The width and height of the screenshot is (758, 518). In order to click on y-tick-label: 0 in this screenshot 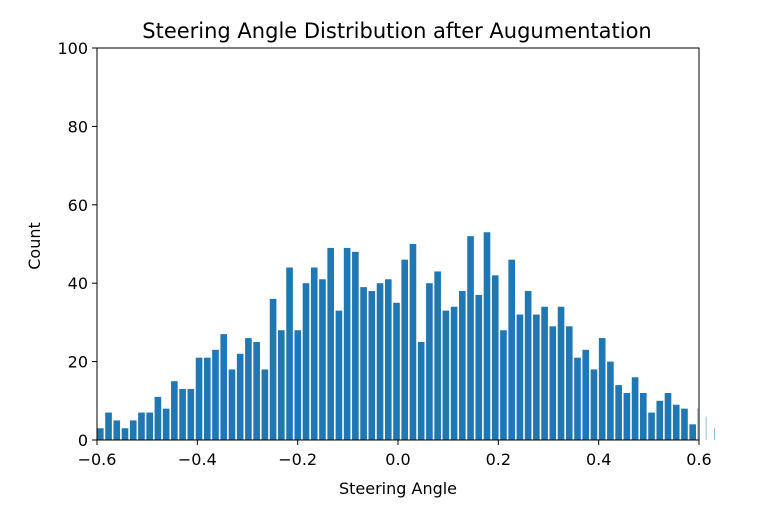, I will do `click(83, 440)`.